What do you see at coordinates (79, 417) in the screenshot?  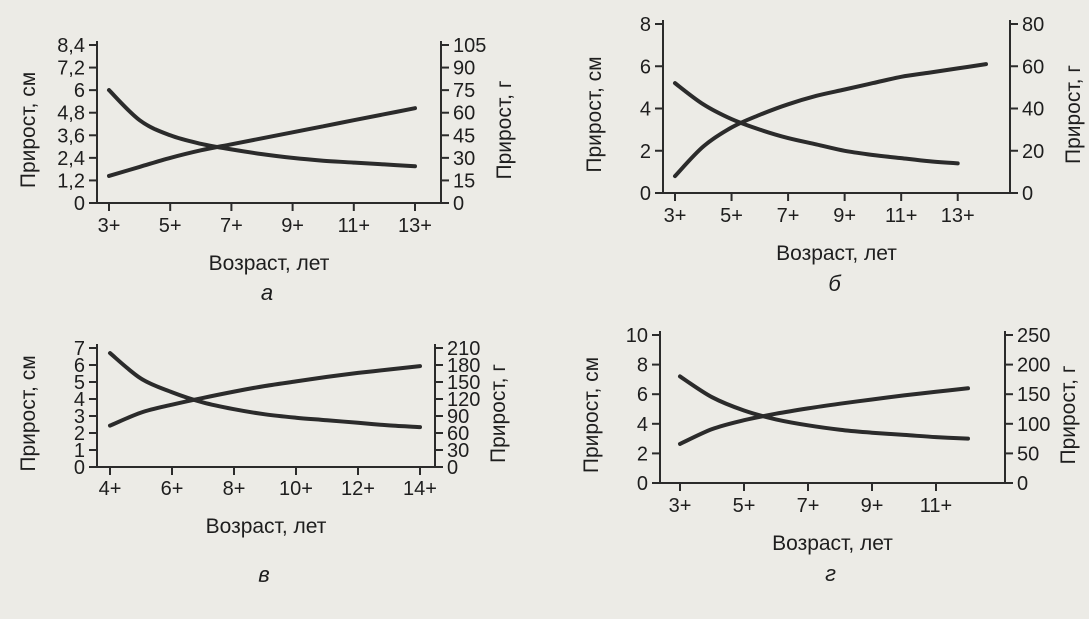 I see `left-tick-label: 3` at bounding box center [79, 417].